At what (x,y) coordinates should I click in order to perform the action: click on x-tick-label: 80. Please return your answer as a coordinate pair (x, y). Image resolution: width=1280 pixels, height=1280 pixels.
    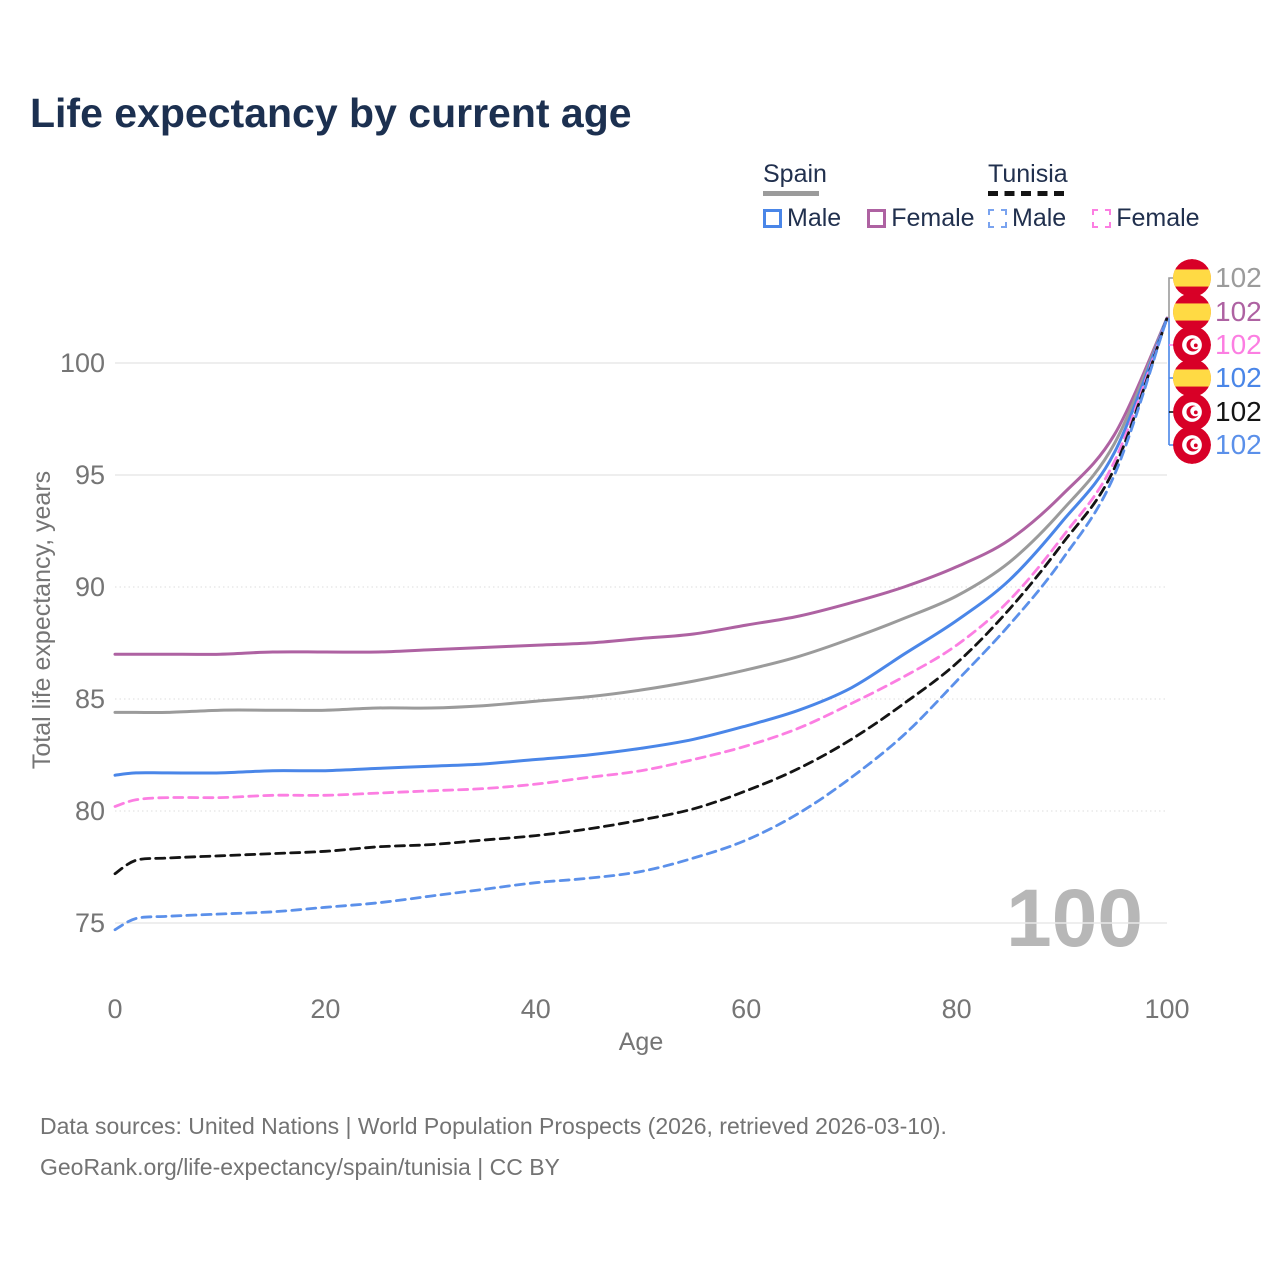
    Looking at the image, I should click on (957, 1009).